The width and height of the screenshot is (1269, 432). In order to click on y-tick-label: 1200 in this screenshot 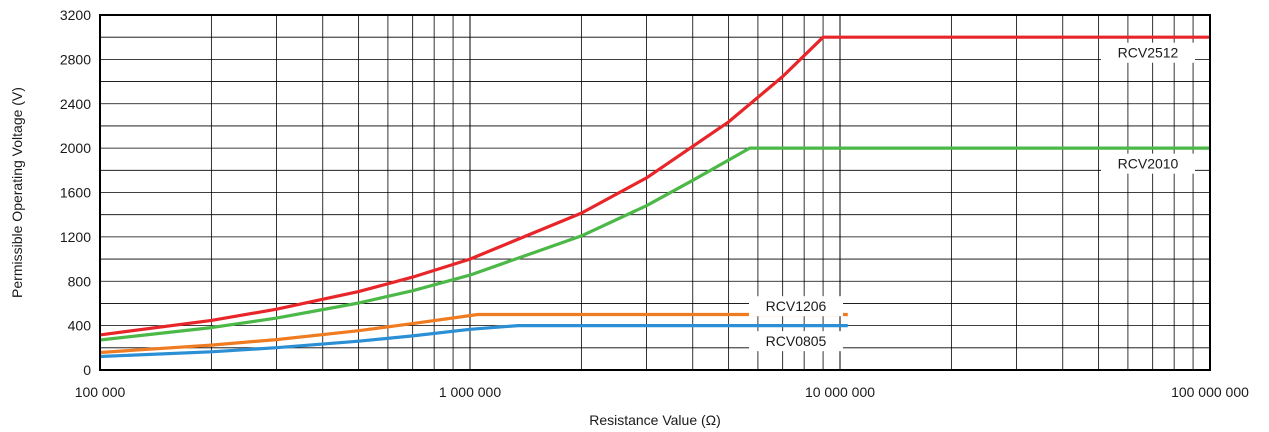, I will do `click(75, 237)`.